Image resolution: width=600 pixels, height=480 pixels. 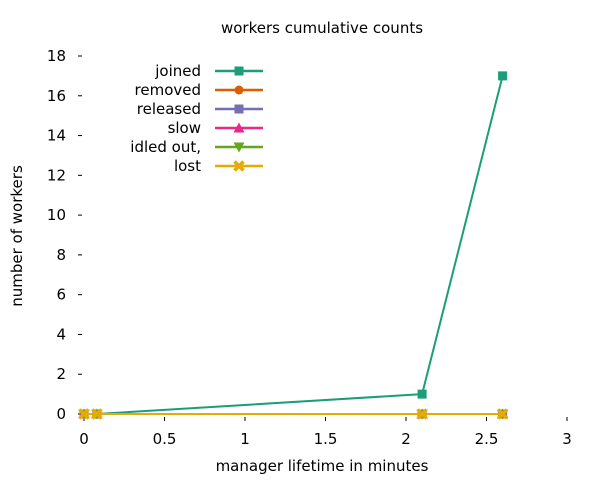 I want to click on y-tick-label: 0, so click(x=61, y=414).